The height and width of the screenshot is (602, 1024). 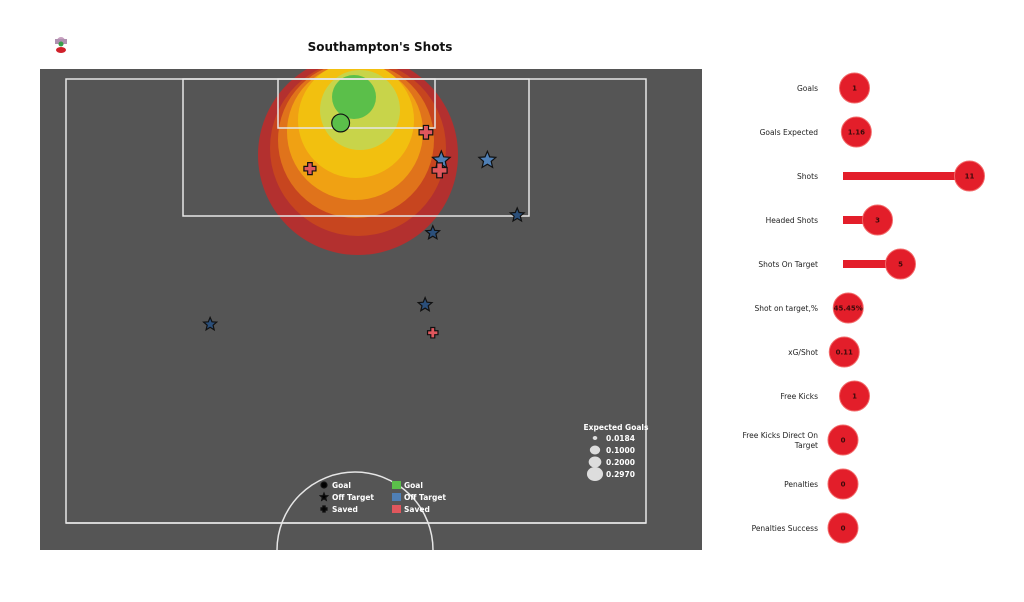 I want to click on stat-row: Shots On Target 5, so click(x=837, y=264).